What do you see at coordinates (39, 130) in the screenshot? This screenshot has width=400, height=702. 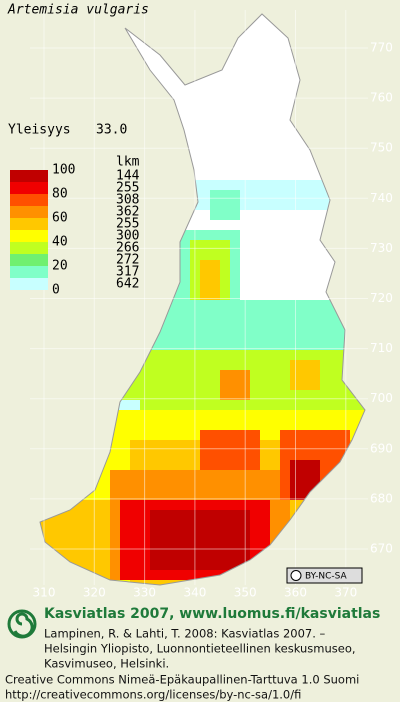 I see `frequency-label: Yleisyys` at bounding box center [39, 130].